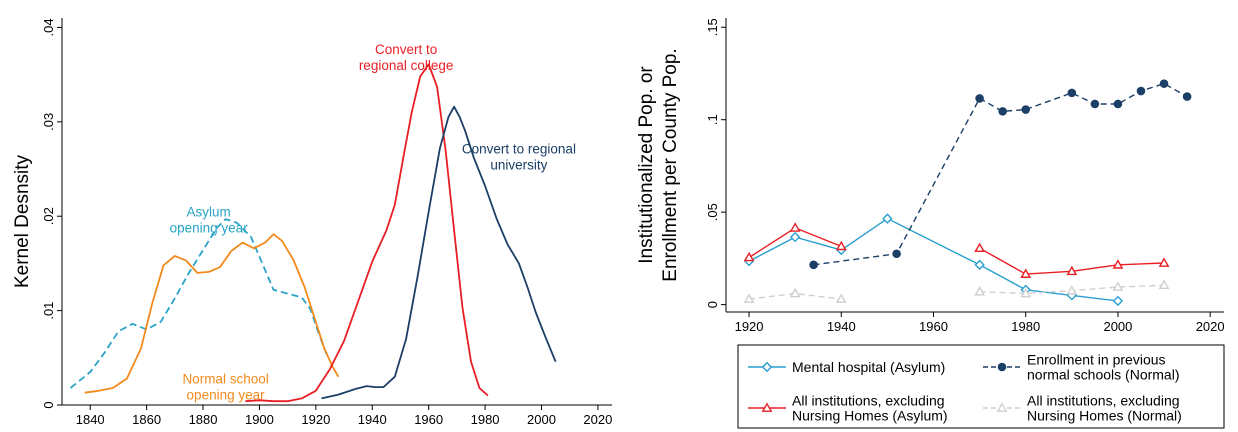 The image size is (1238, 432). I want to click on annotation-university: university, so click(518, 164).